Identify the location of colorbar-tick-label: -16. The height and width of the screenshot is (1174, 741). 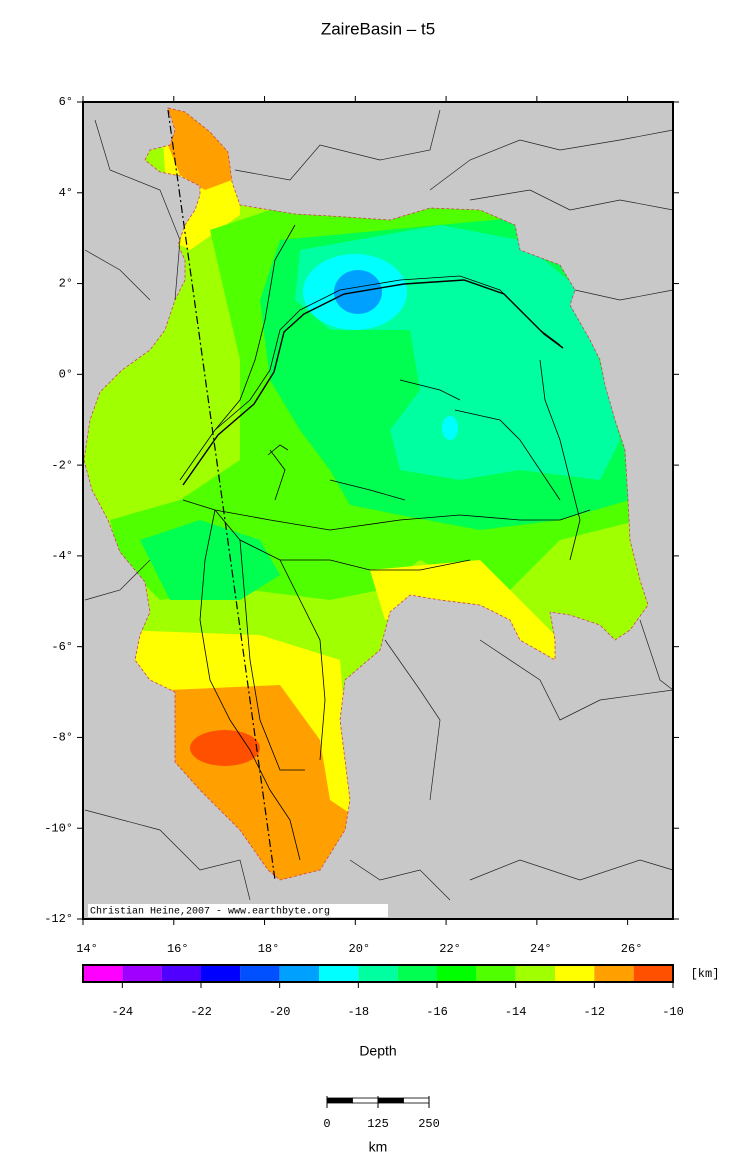
(437, 1012).